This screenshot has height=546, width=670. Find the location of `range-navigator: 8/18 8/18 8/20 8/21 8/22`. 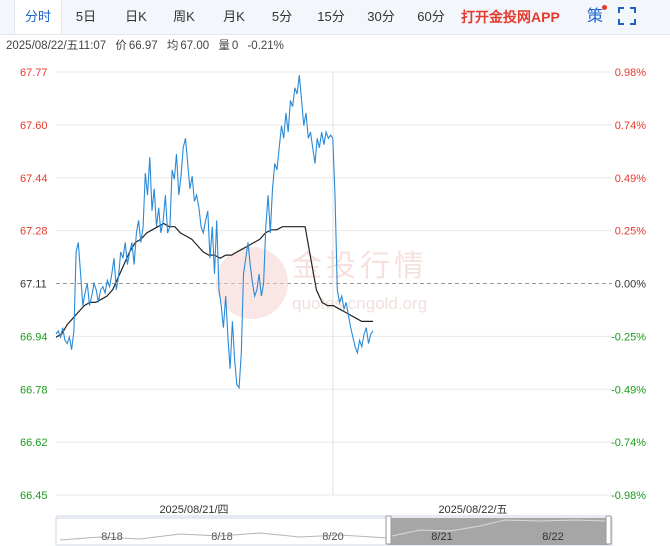

range-navigator: 8/18 8/18 8/20 8/21 8/22 is located at coordinates (334, 530).